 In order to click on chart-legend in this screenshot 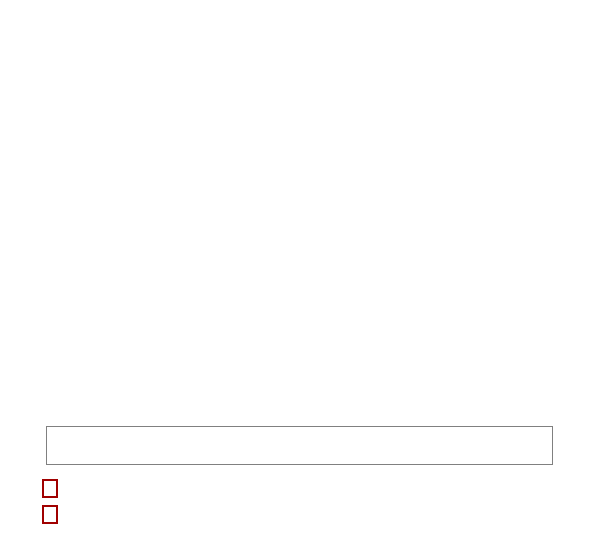, I will do `click(299, 445)`.